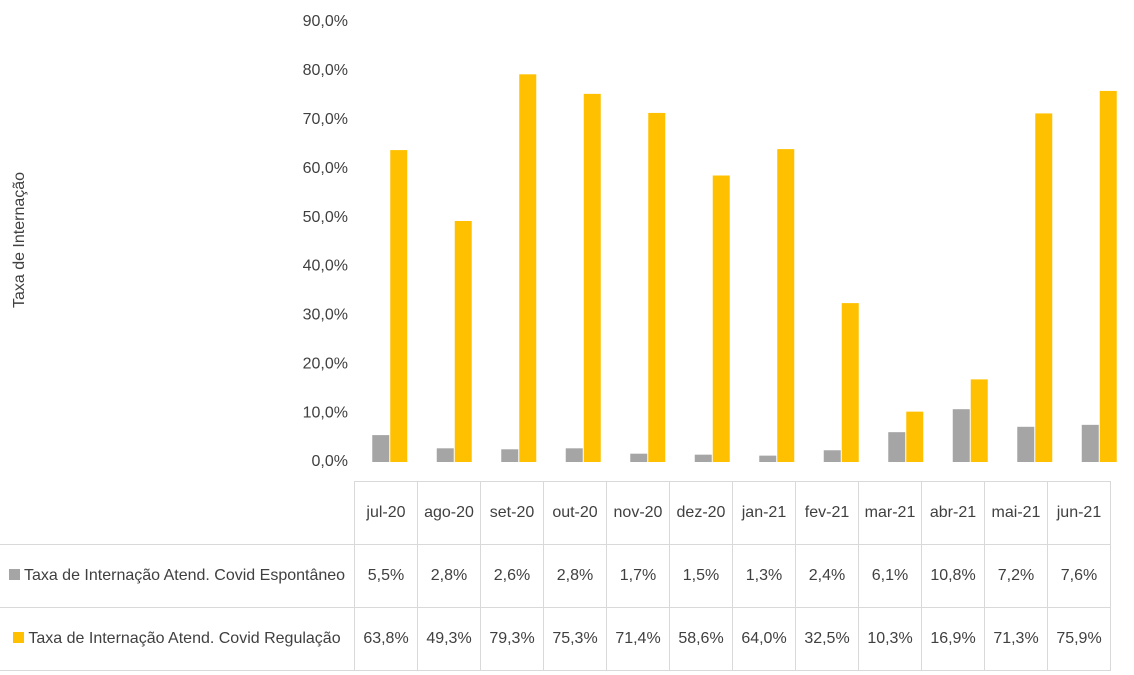  I want to click on category-label: jan-21, so click(764, 513).